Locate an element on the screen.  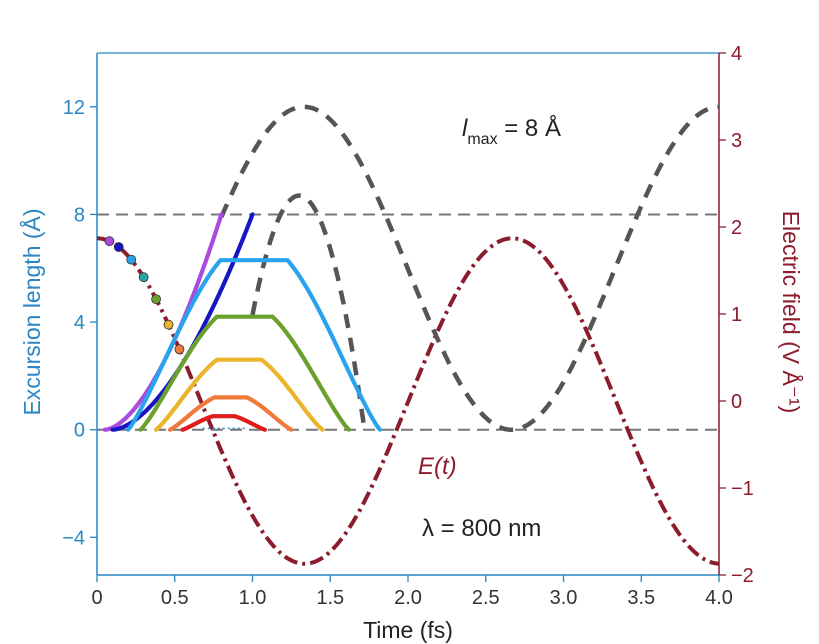
y-left-tick-label: 12 is located at coordinates (74, 108).